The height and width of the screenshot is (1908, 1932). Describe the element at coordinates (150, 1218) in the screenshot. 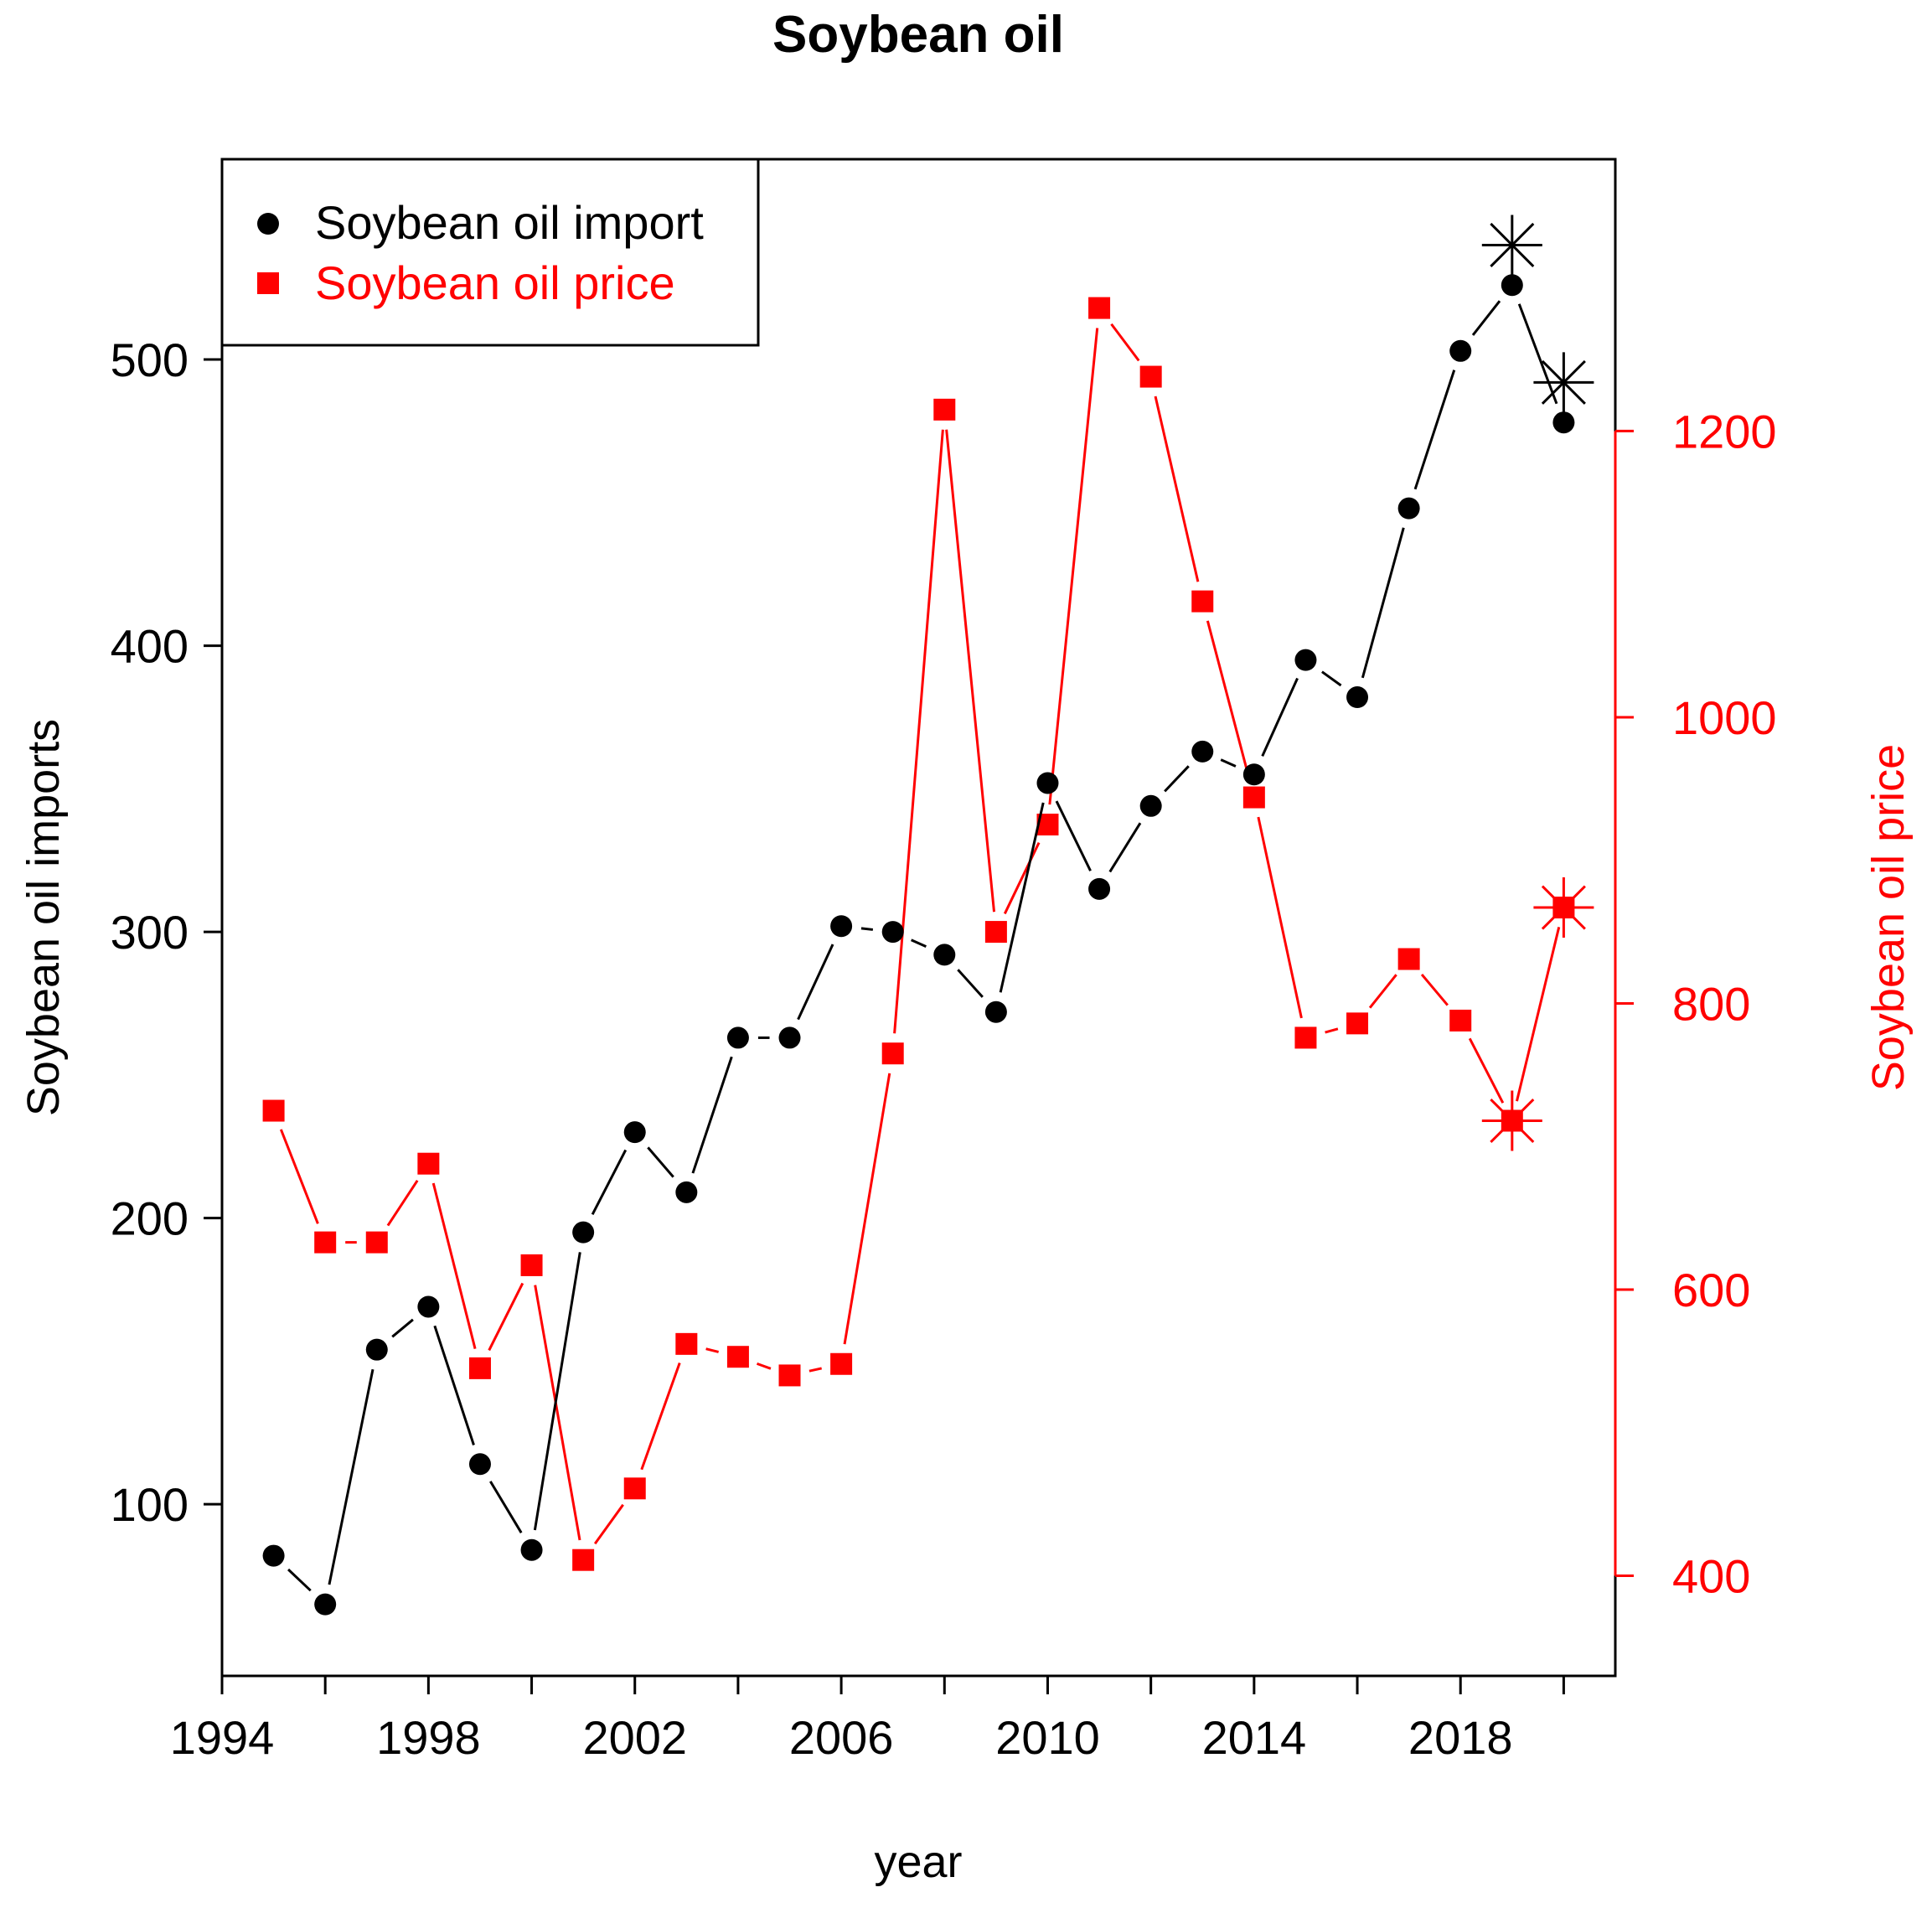

I see `y-left-tick-label: 200` at that location.